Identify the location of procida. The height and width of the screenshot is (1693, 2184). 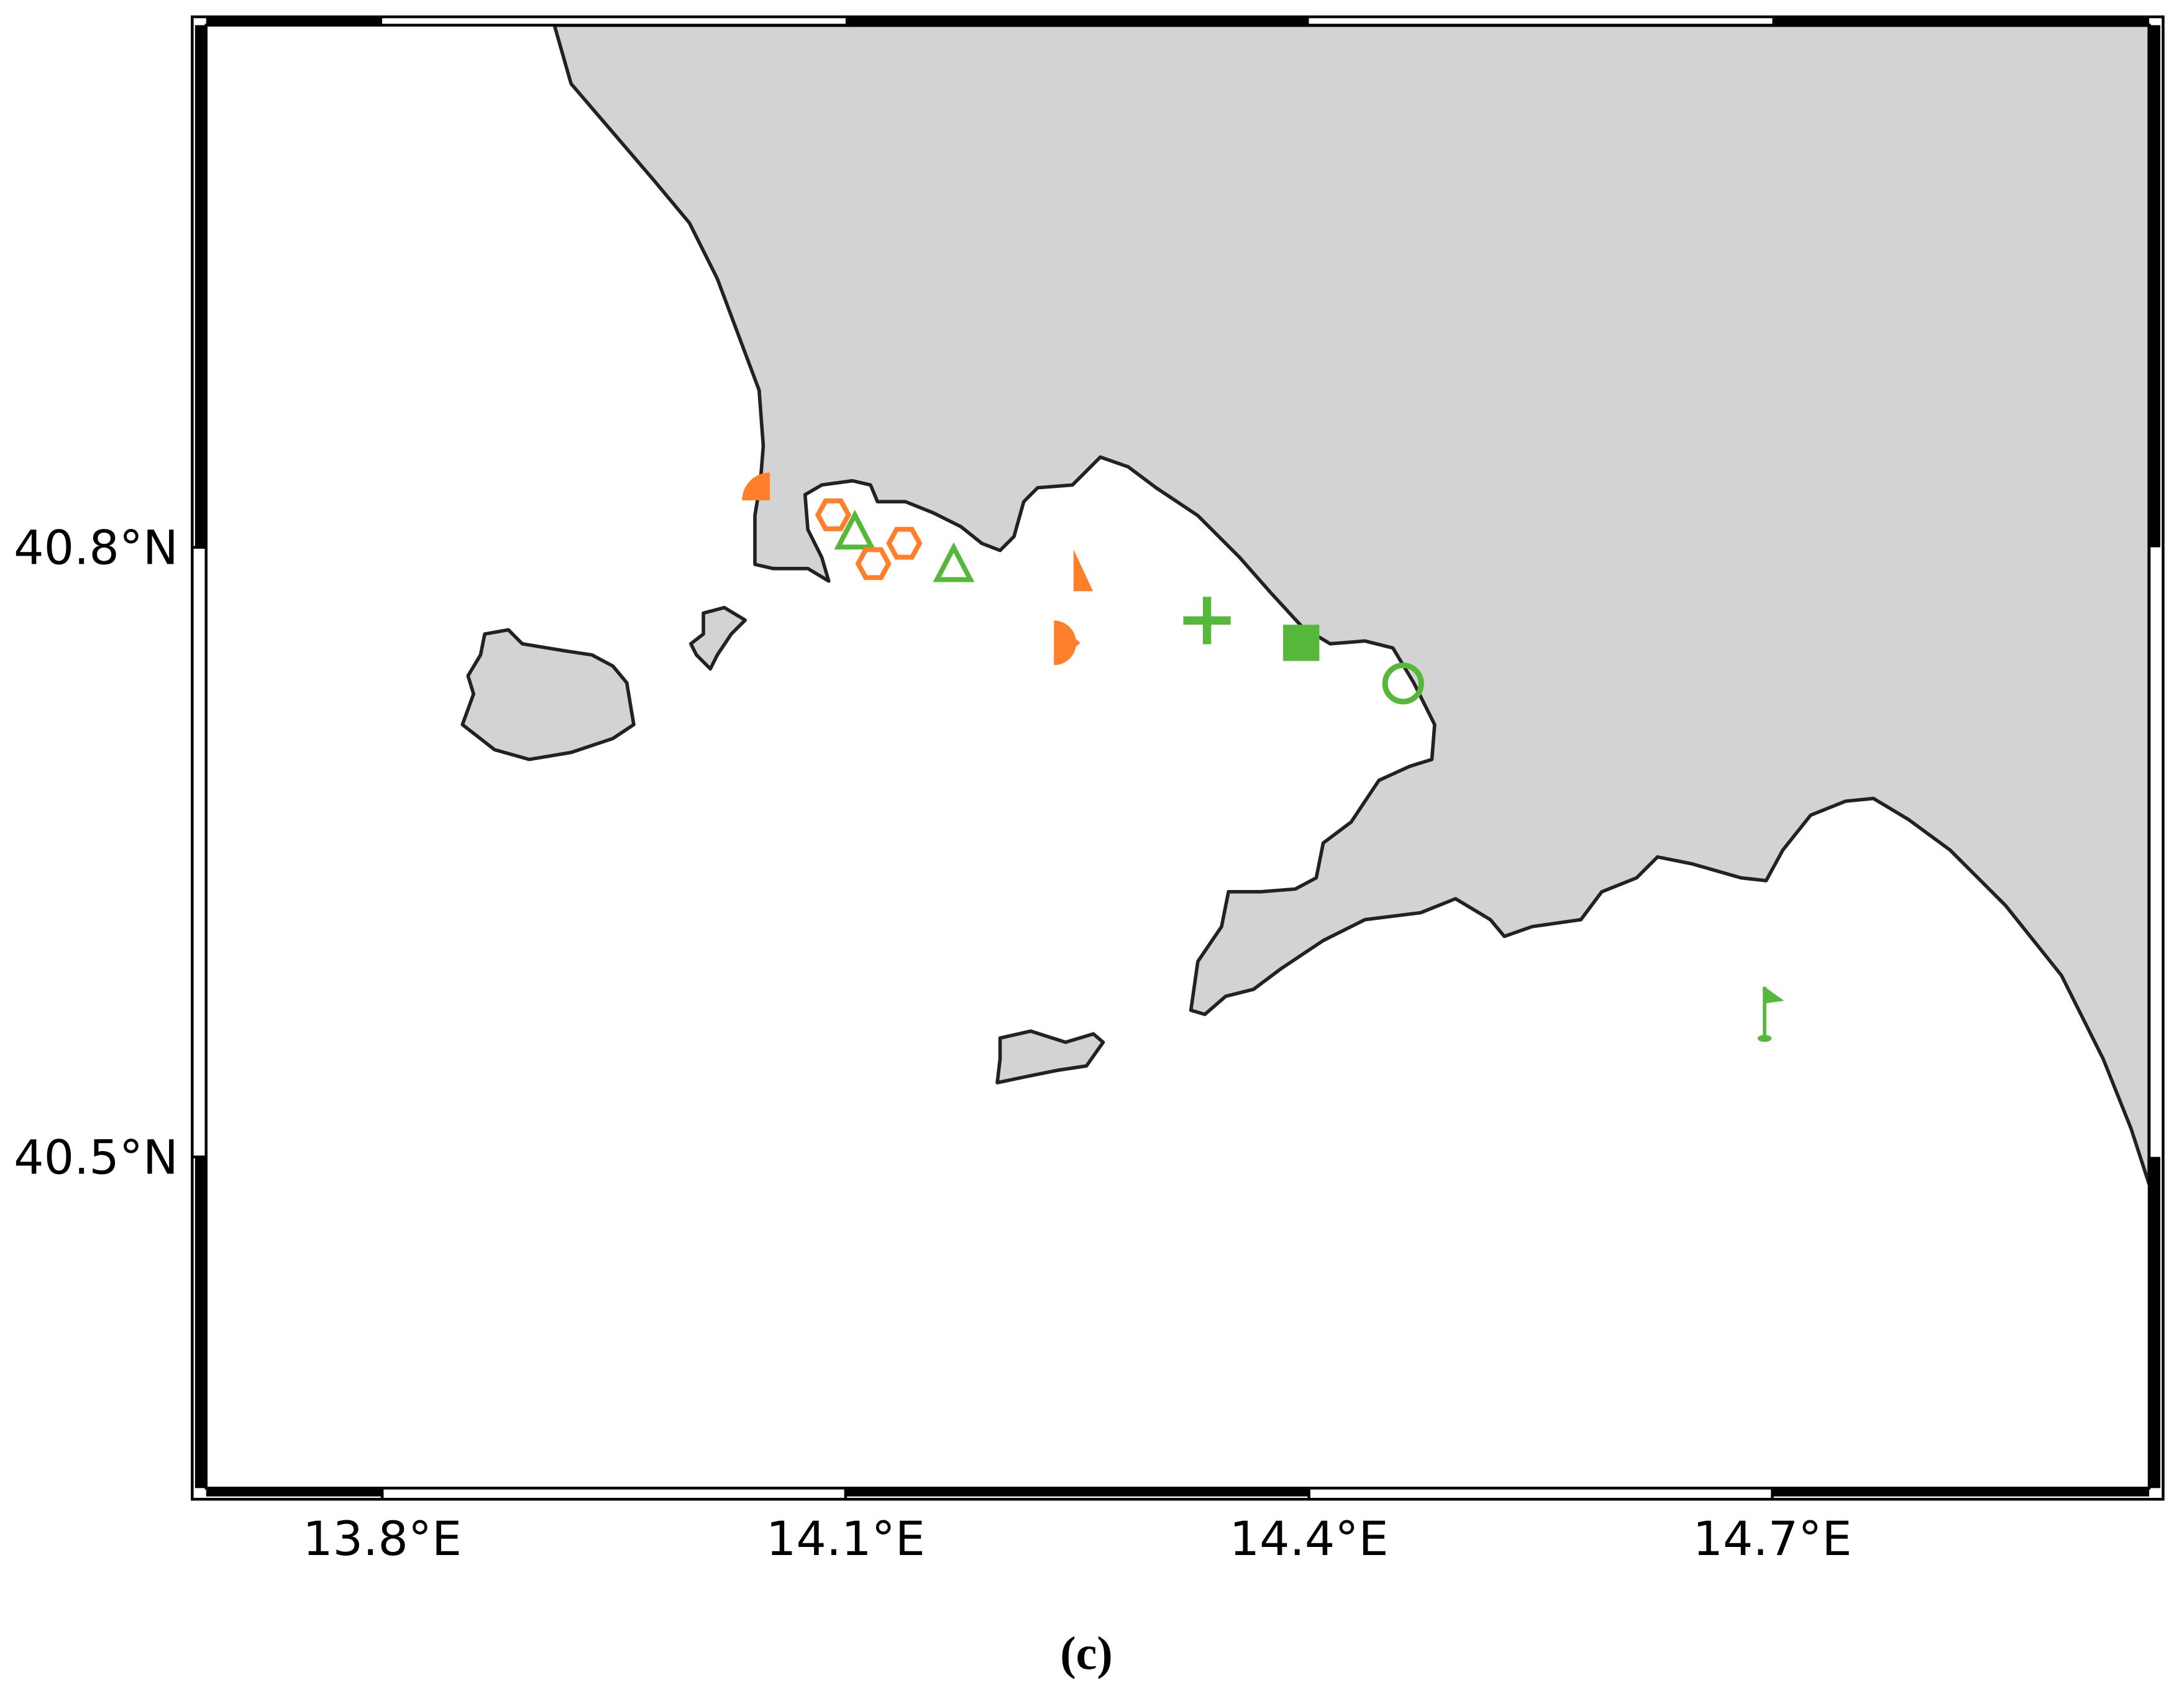
(718, 638).